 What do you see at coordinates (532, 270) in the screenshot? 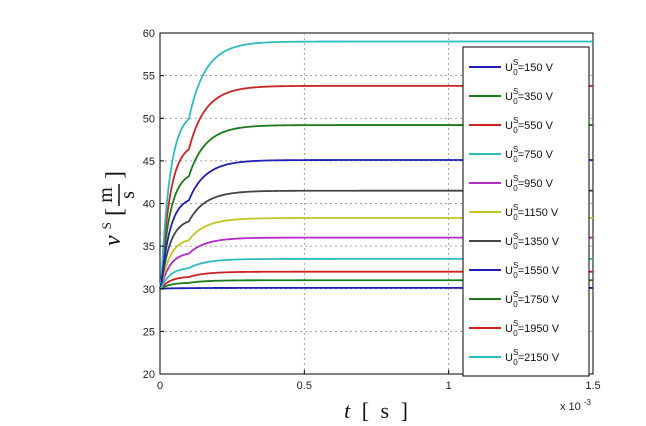
I see `legend-label: US 0=1550 V` at bounding box center [532, 270].